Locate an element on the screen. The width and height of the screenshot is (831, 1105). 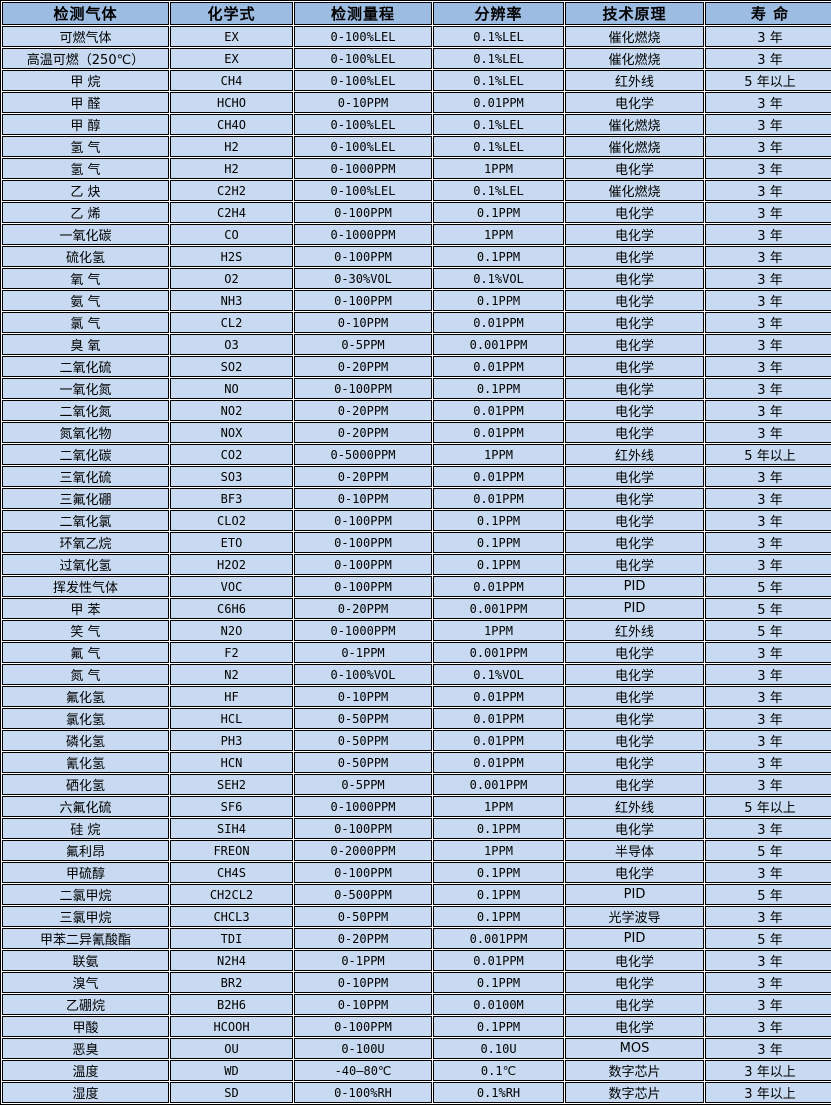
formula-cell: BF3 is located at coordinates (231, 498).